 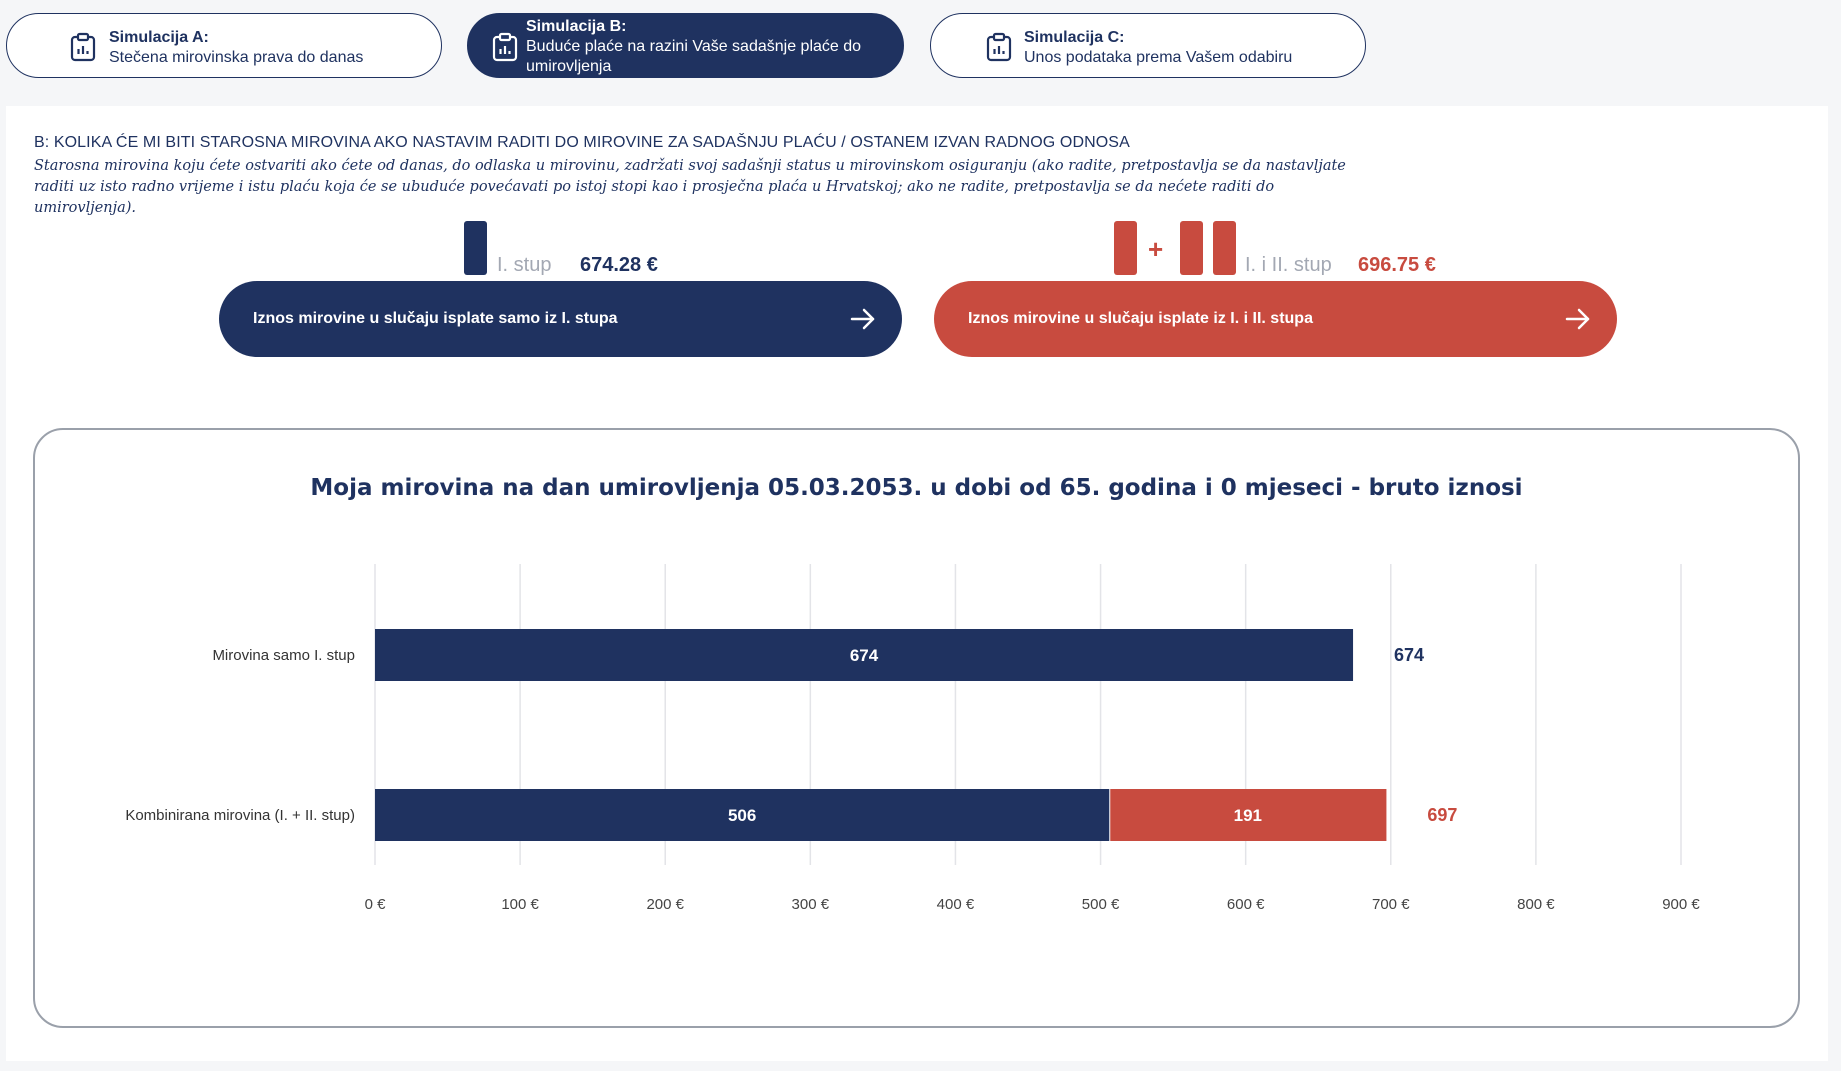 What do you see at coordinates (236, 57) in the screenshot?
I see `tab-subtitle: Stečena mirovinska prava do danas` at bounding box center [236, 57].